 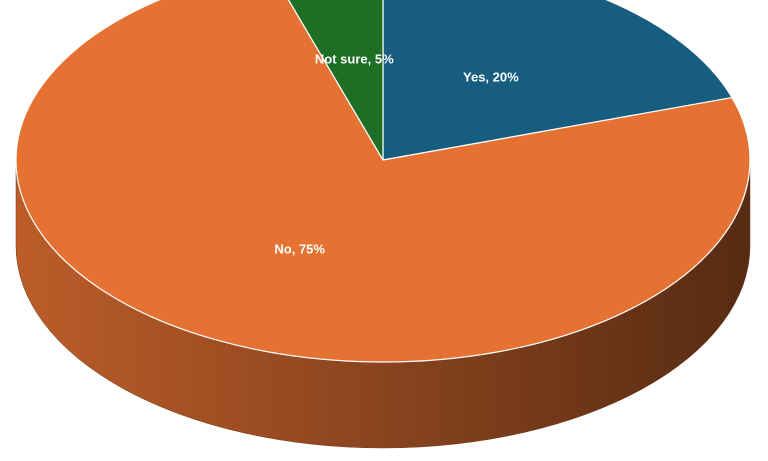 I want to click on slice, so click(x=335, y=80).